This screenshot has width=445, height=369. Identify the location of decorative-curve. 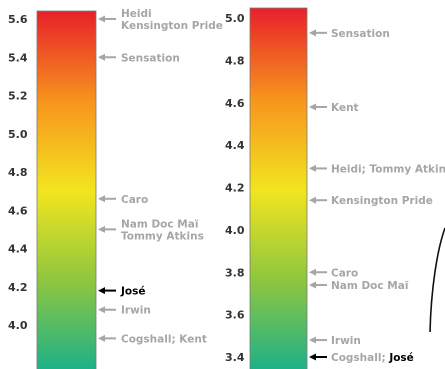
(437, 280).